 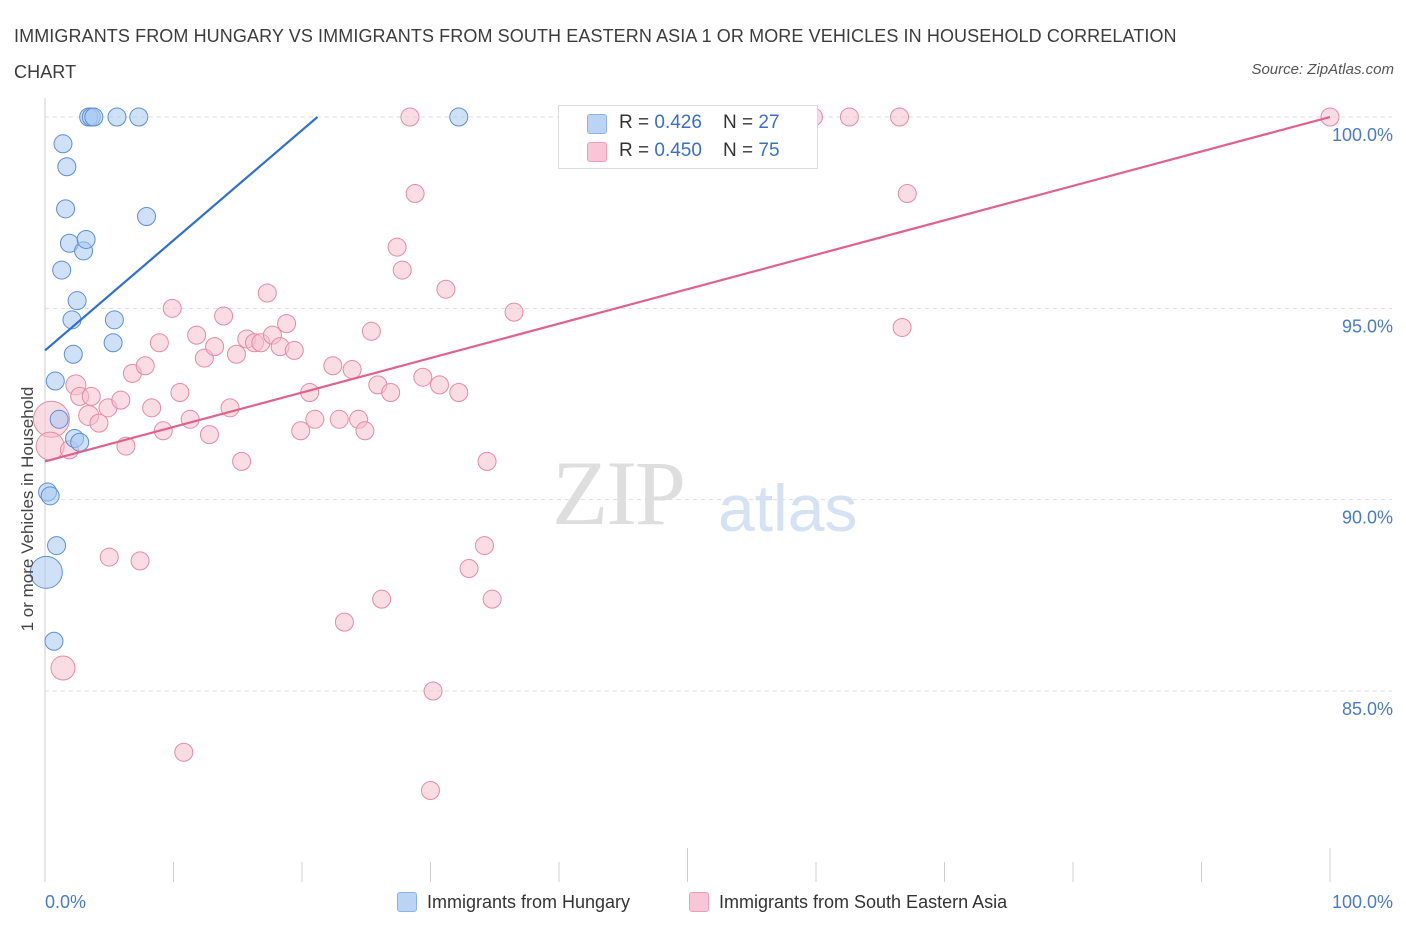 I want to click on legend-item-sea: Immigrants from South Eastern Asia, so click(x=848, y=902).